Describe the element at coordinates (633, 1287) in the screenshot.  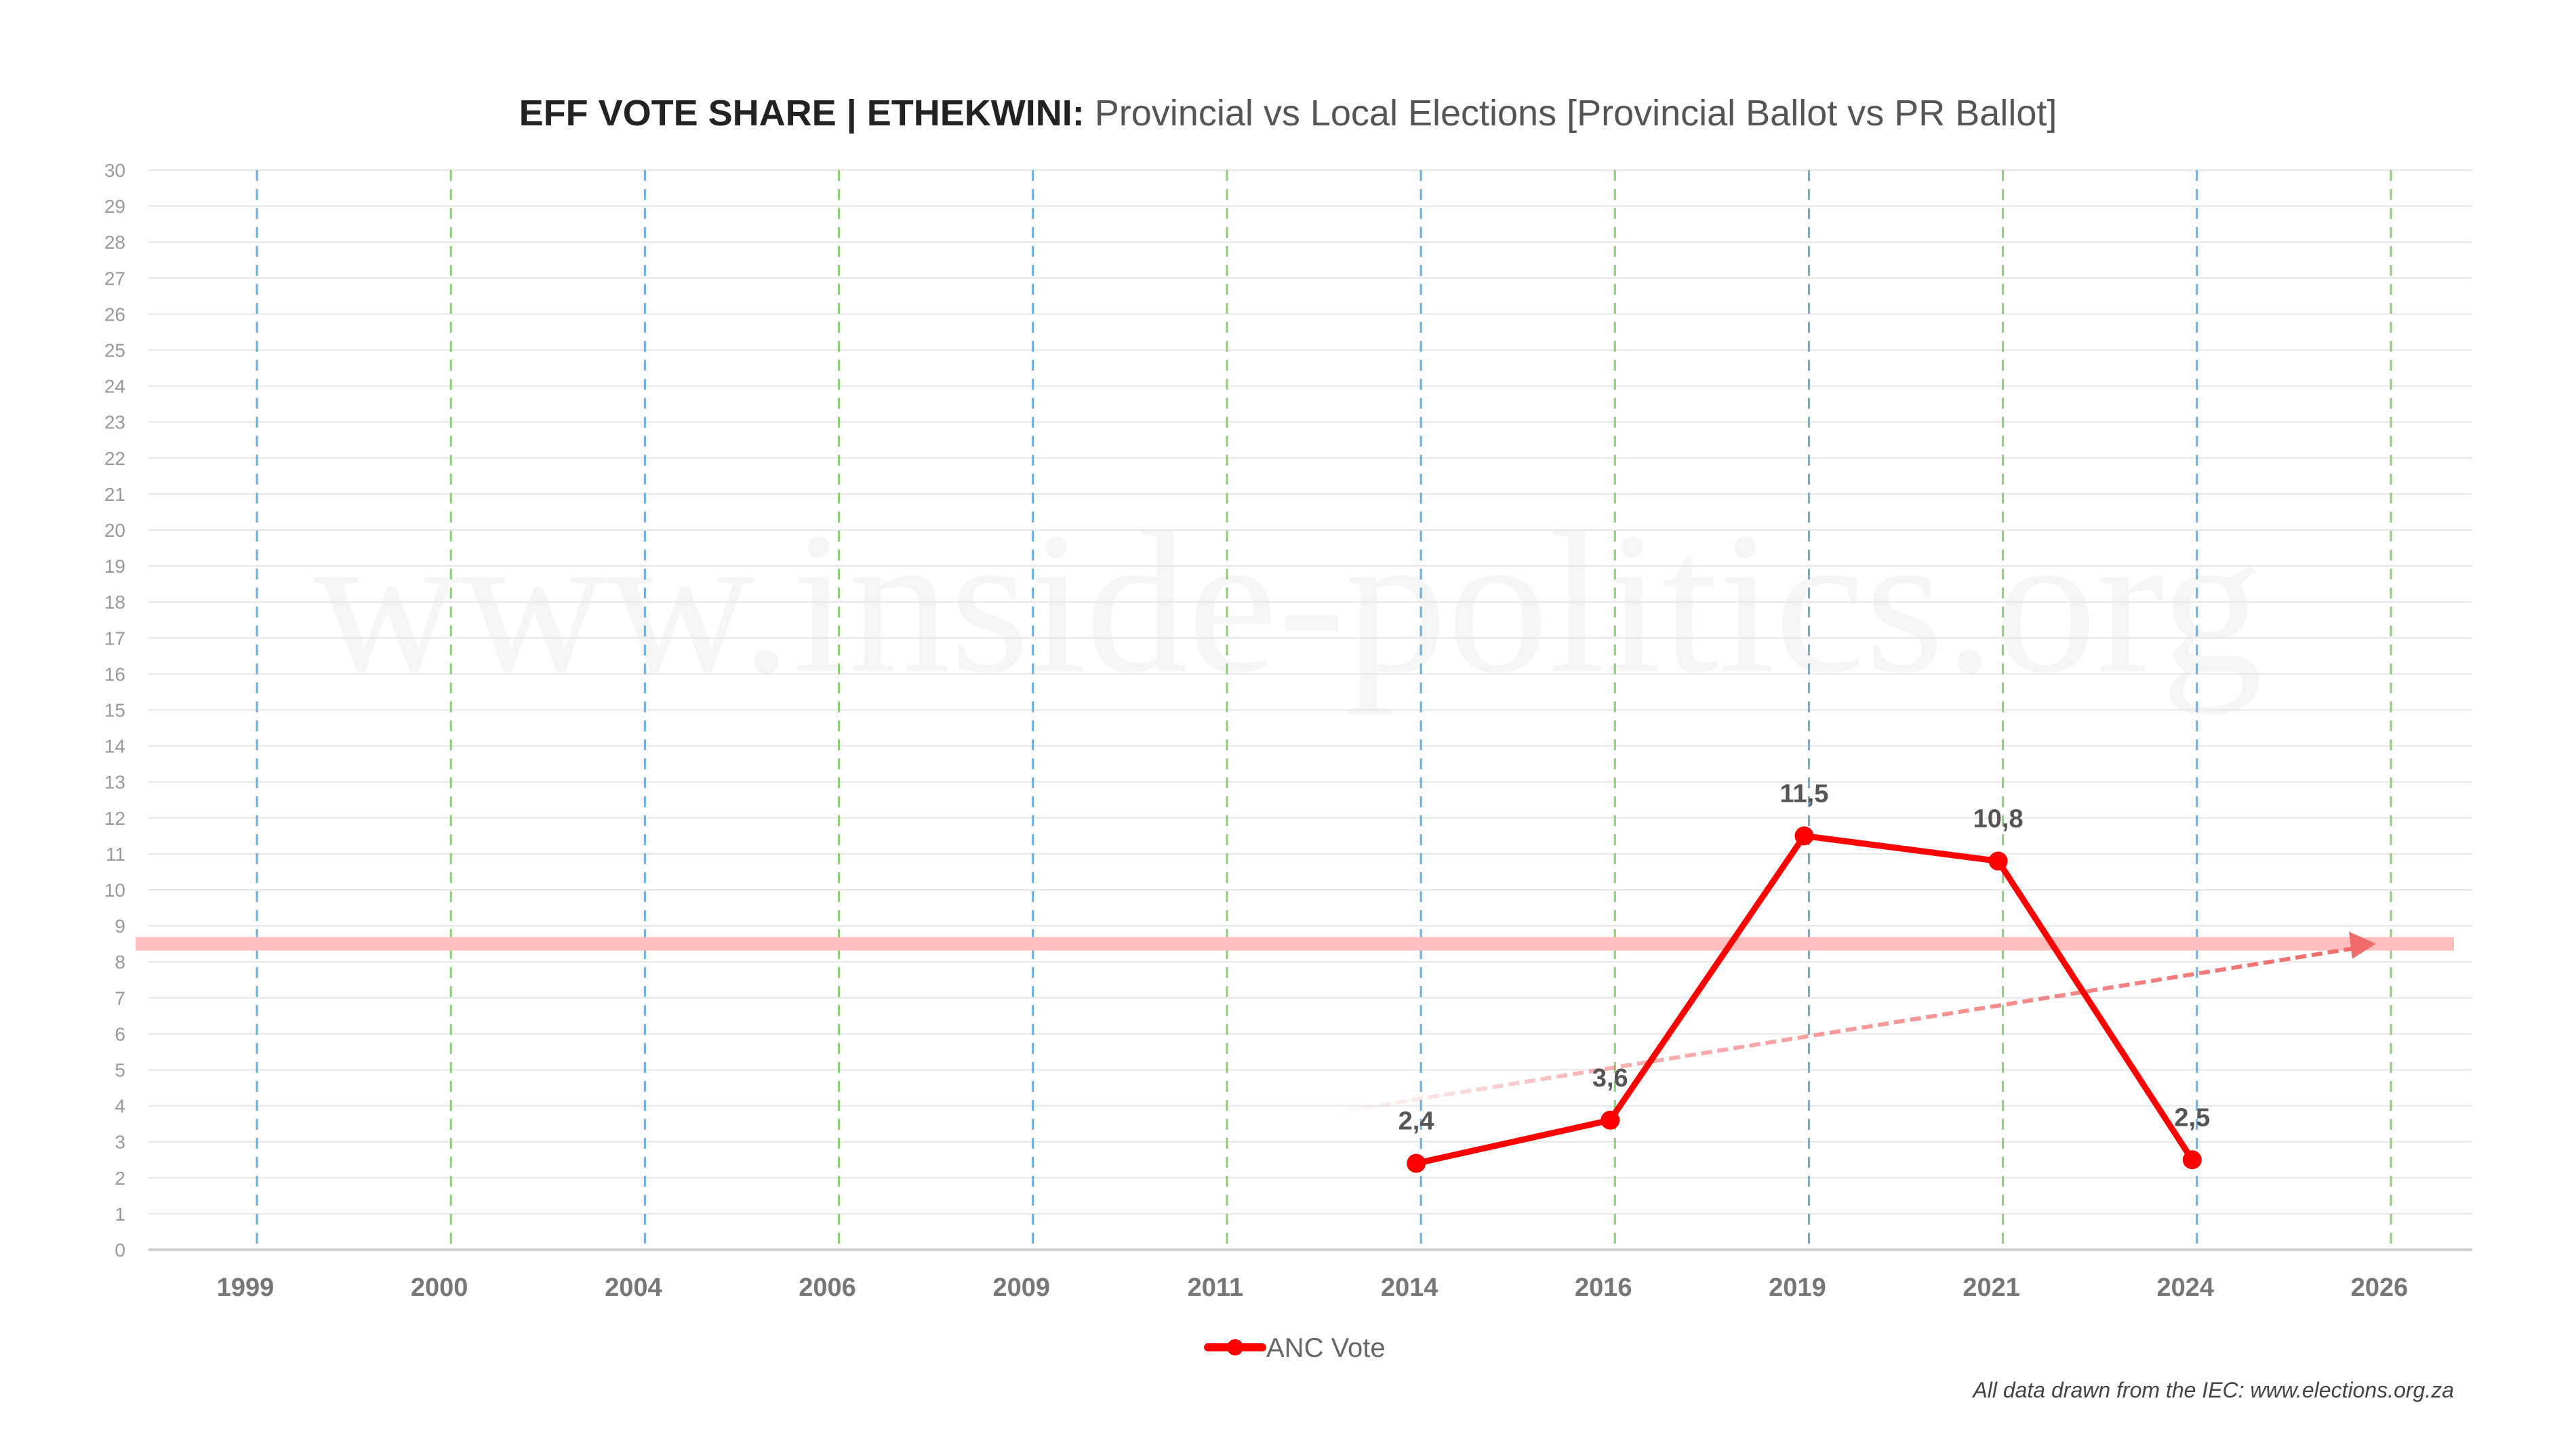
I see `x-tick-label: 2004` at that location.